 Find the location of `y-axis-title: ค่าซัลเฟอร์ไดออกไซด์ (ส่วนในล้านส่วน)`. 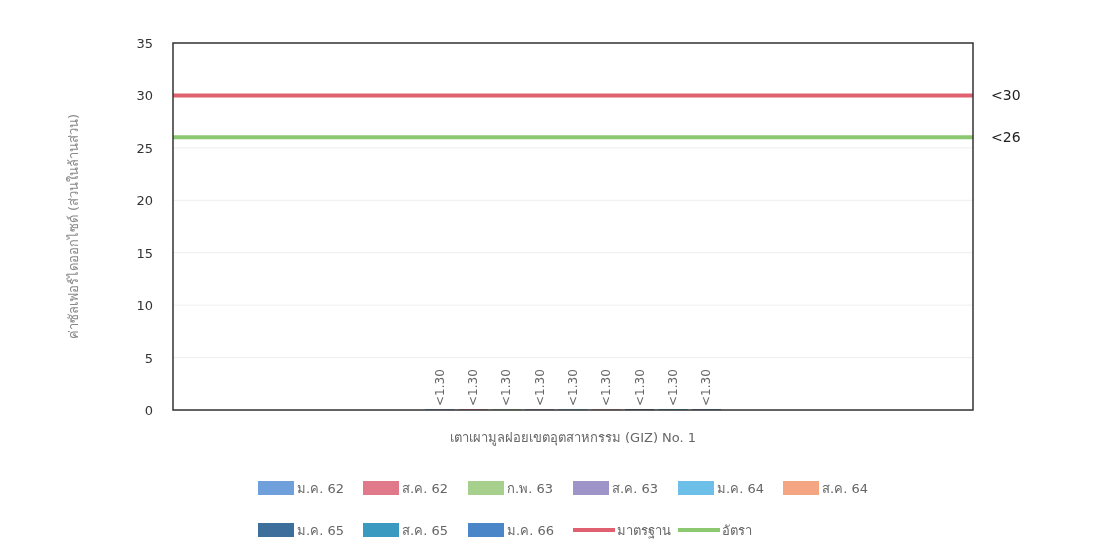

y-axis-title: ค่าซัลเฟอร์ไดออกไซด์ (ส่วนในล้านส่วน) is located at coordinates (73, 226).